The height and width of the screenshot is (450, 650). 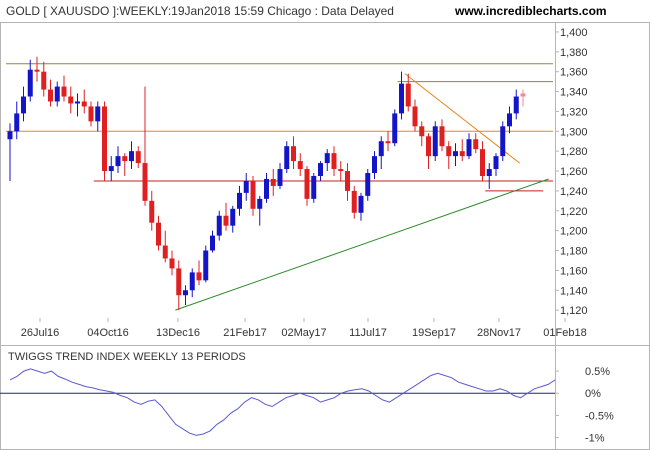 What do you see at coordinates (574, 252) in the screenshot?
I see `price-tick-label: 1,180` at bounding box center [574, 252].